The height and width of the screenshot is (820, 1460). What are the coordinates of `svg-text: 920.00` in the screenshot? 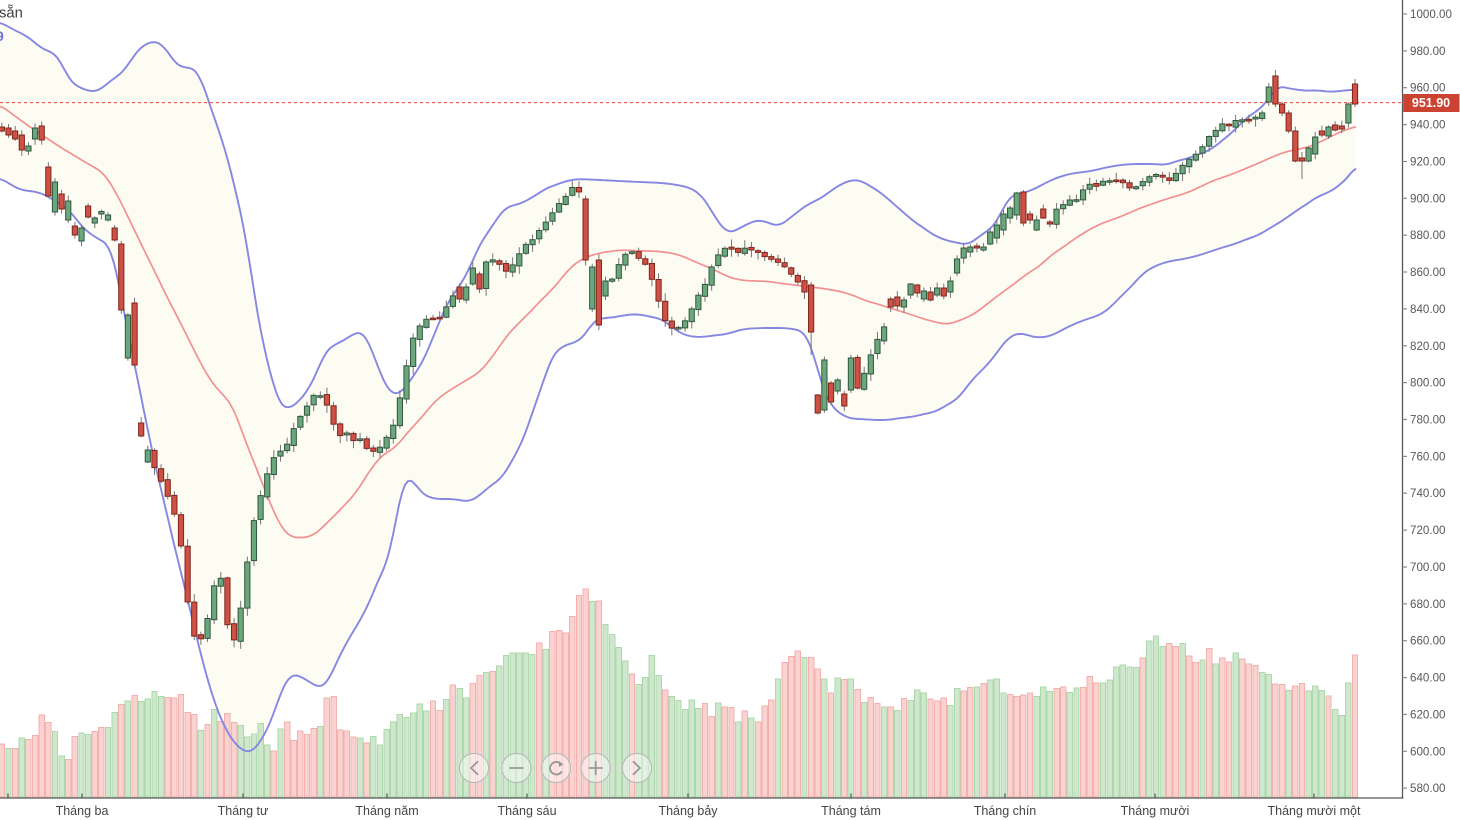 It's located at (1427, 162).